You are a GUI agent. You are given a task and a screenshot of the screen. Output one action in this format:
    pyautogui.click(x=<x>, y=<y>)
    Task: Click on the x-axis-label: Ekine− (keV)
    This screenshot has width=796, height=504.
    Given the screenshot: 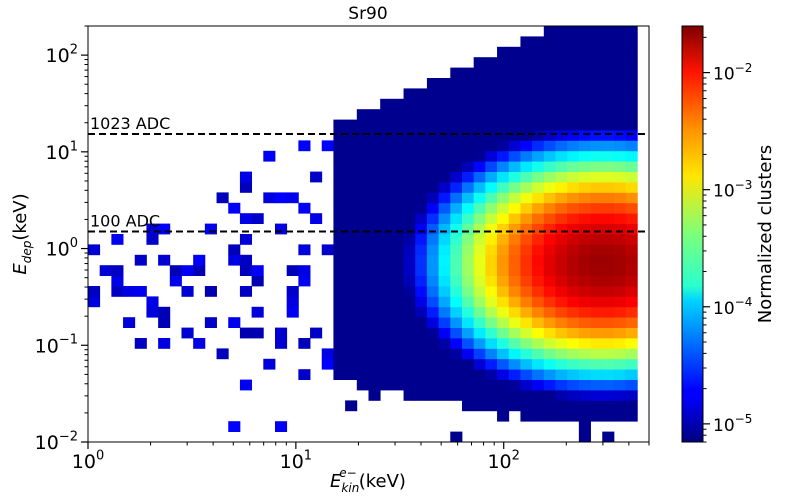 What is the action you would take?
    pyautogui.click(x=368, y=480)
    